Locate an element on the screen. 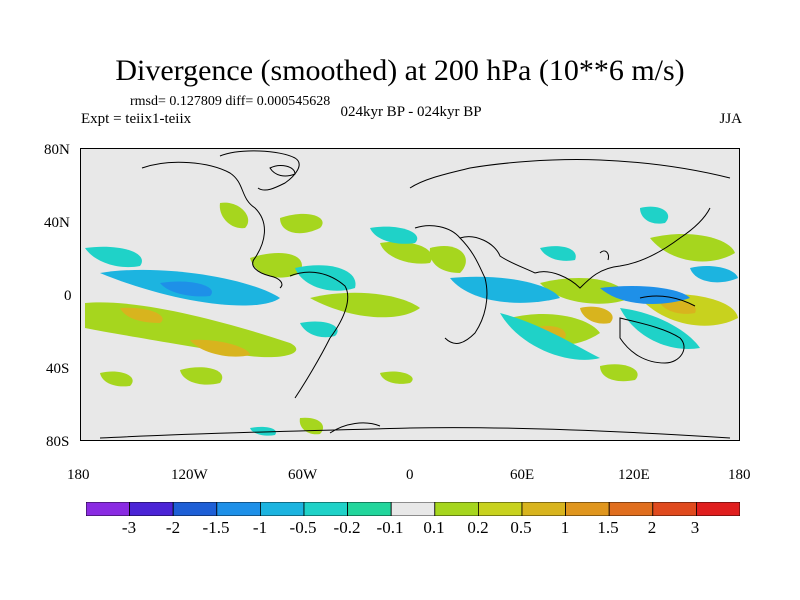  season-label: JJA is located at coordinates (730, 119).